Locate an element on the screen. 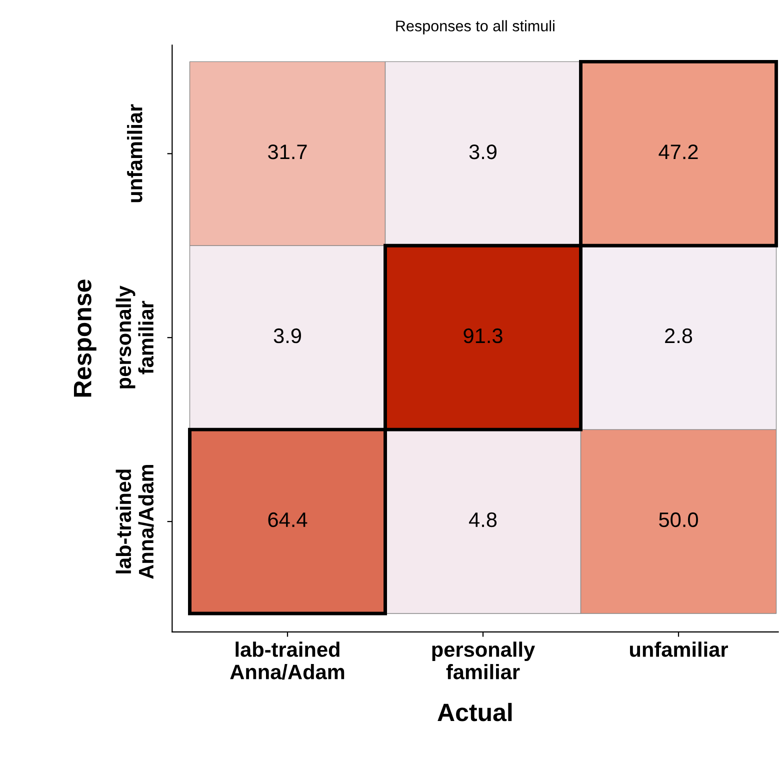 The height and width of the screenshot is (765, 779). data-label: 47.2 is located at coordinates (678, 152).